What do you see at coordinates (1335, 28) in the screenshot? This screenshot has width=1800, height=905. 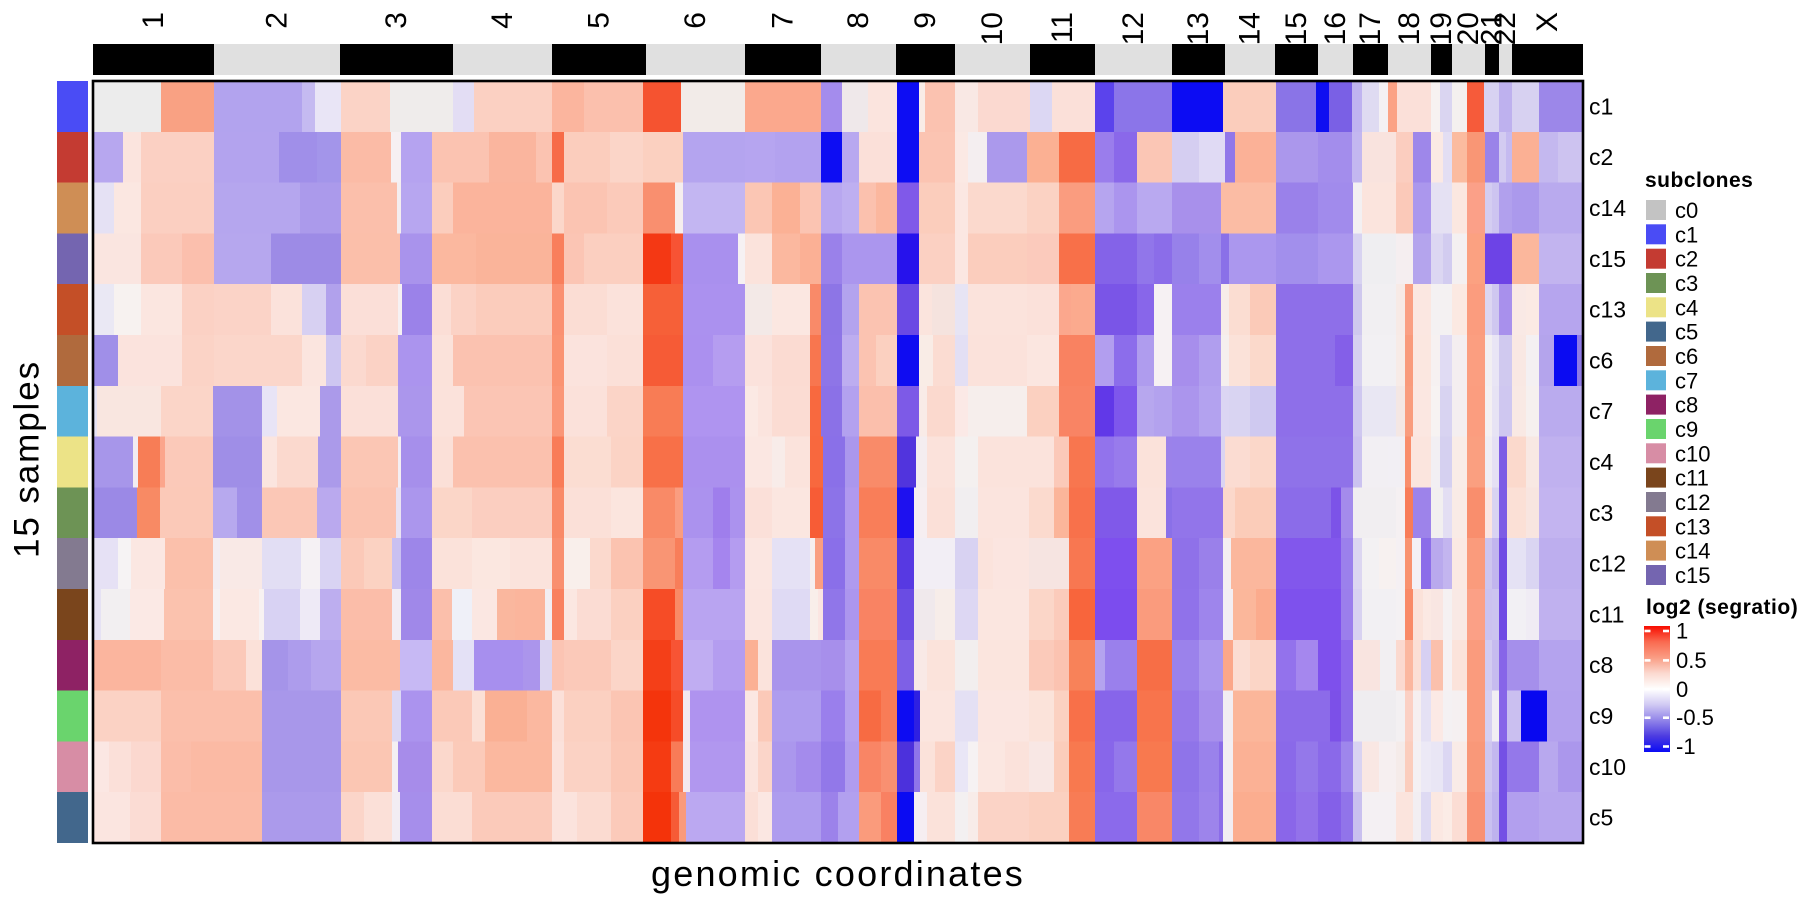 I see `svg-text: 16` at bounding box center [1335, 28].